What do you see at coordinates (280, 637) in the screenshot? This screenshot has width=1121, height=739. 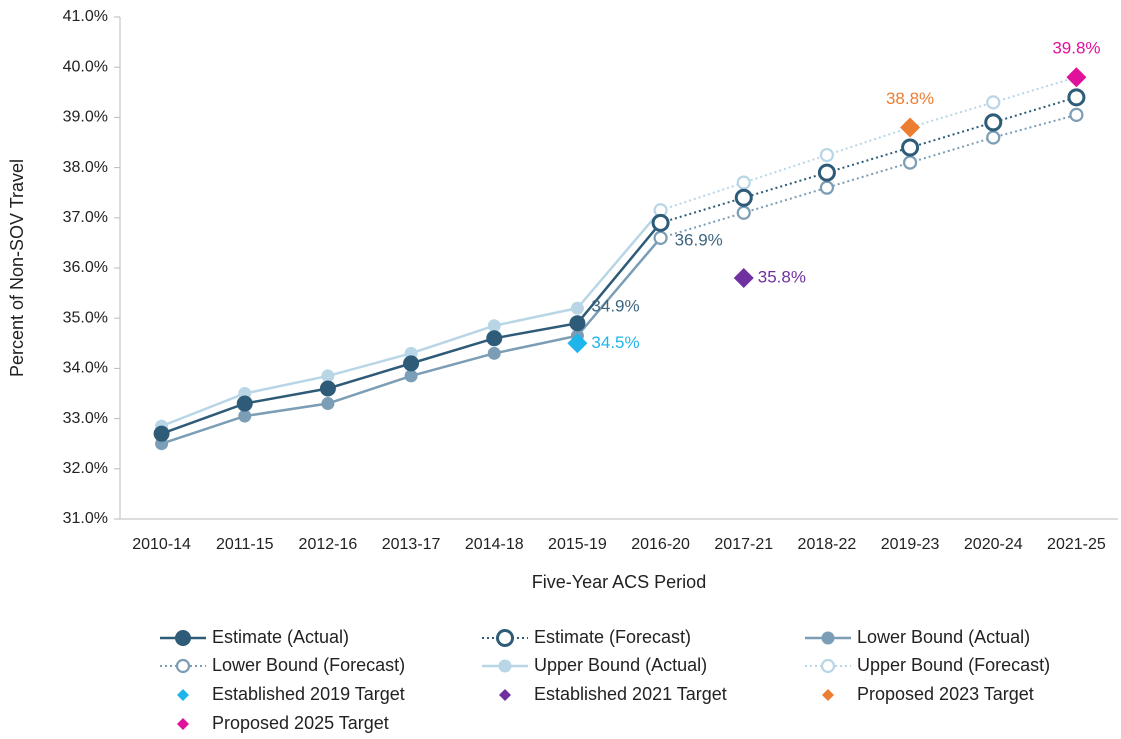 I see `legend-label: Estimate (Actual)` at bounding box center [280, 637].